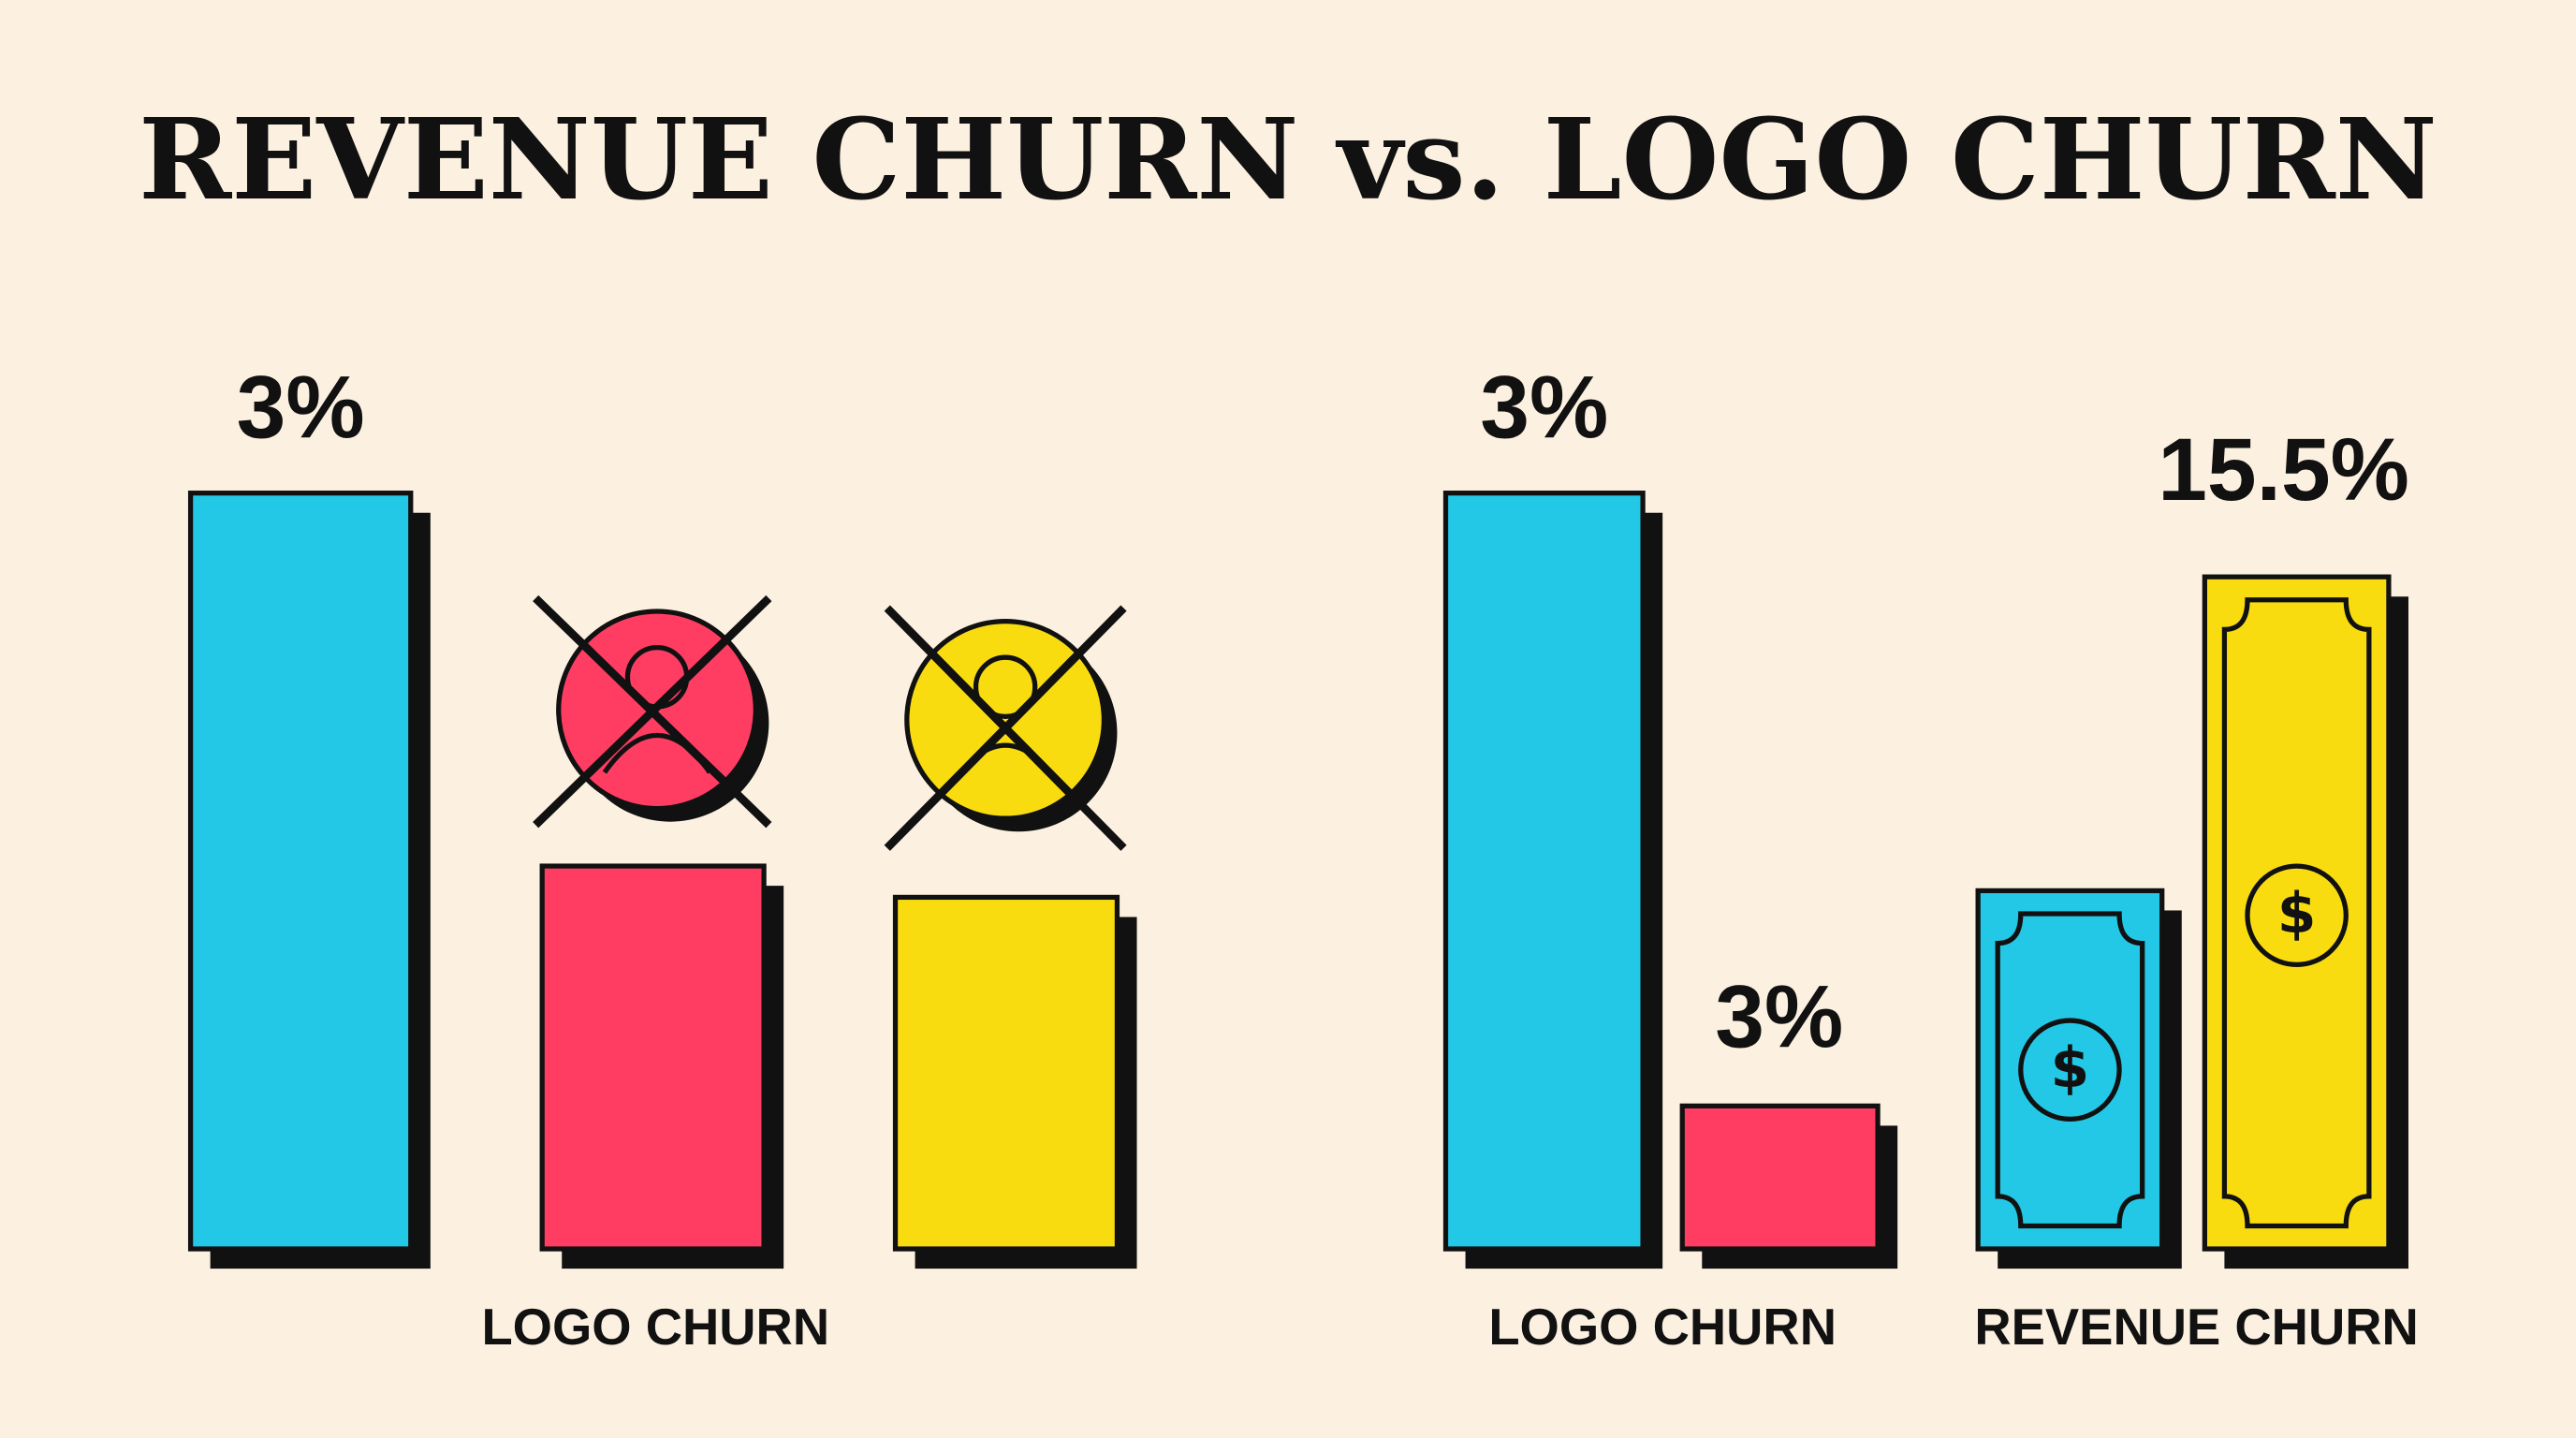  Describe the element at coordinates (2283, 470) in the screenshot. I see `value-label: 15.5%` at that location.